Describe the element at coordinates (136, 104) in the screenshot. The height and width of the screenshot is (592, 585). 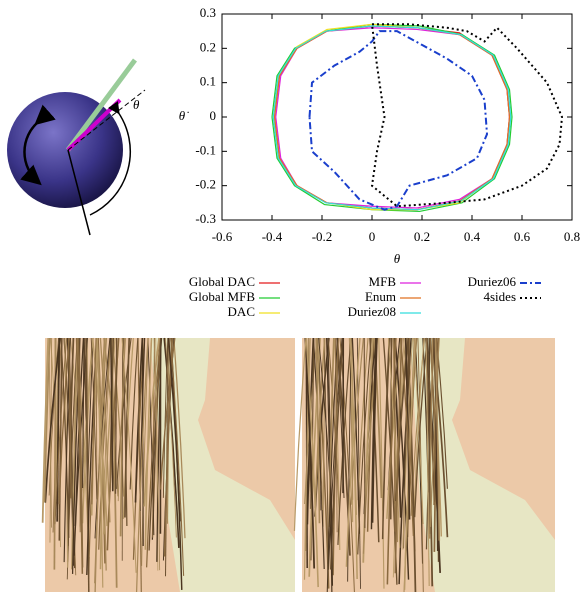
I see `theta-label: θ` at that location.